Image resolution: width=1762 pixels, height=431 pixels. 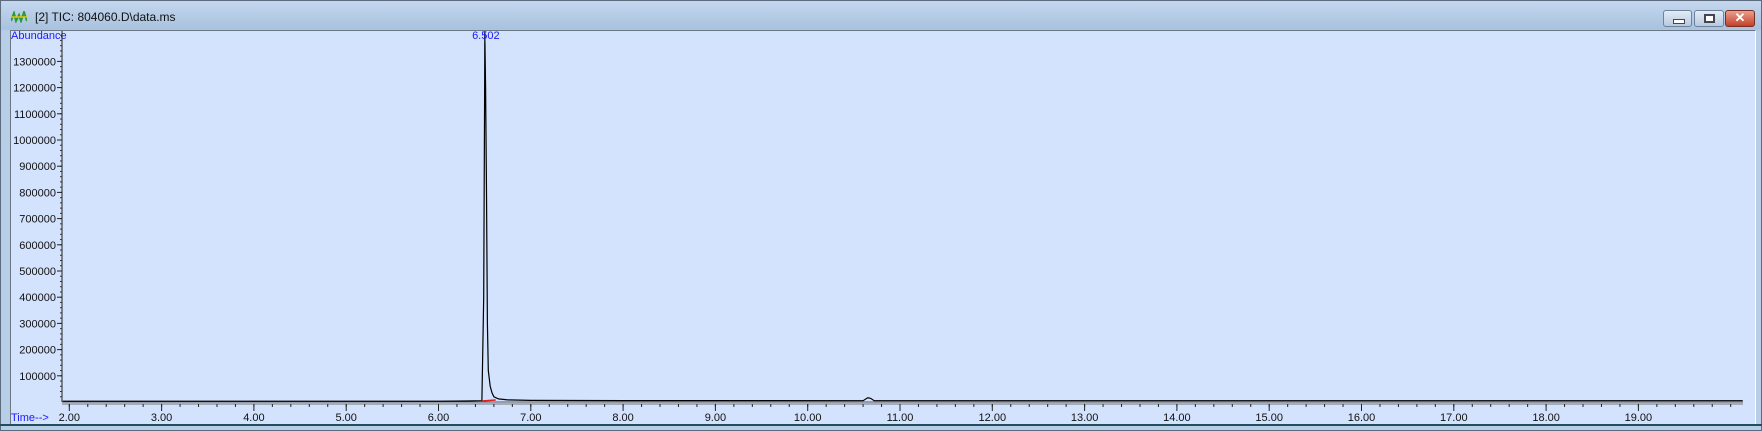 What do you see at coordinates (37, 351) in the screenshot?
I see `y-tick-label: 200000` at bounding box center [37, 351].